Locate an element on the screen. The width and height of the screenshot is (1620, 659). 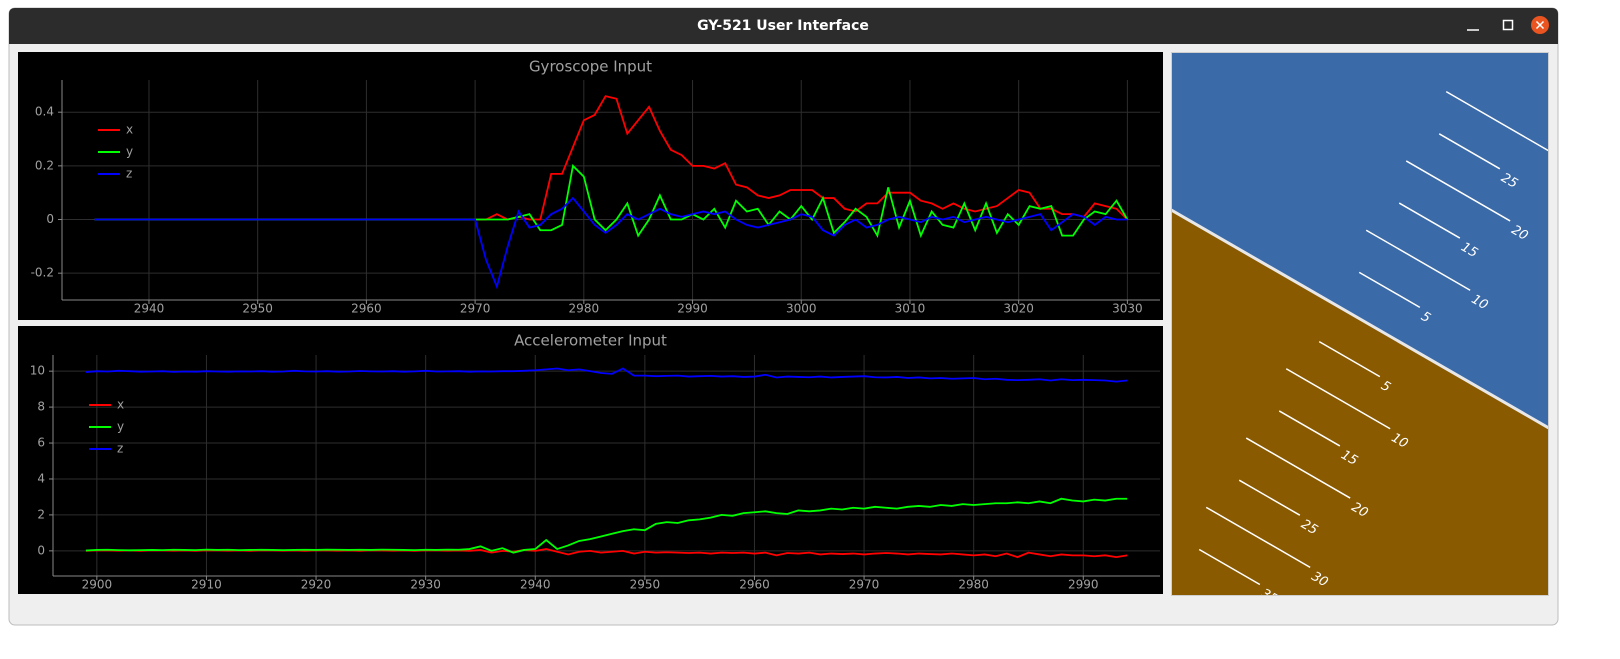
y-tick-label: 8 is located at coordinates (41, 407).